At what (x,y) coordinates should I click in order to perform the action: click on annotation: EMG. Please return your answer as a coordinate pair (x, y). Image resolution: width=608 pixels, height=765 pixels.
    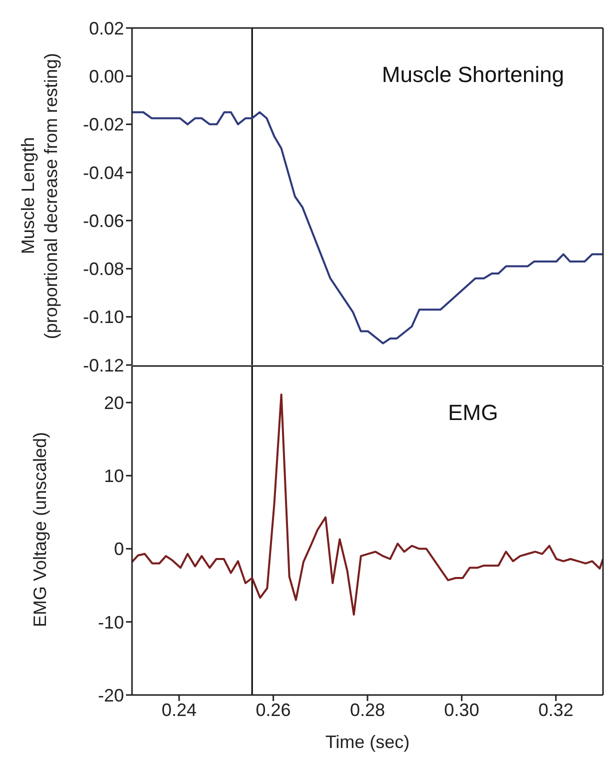
    Looking at the image, I should click on (473, 413).